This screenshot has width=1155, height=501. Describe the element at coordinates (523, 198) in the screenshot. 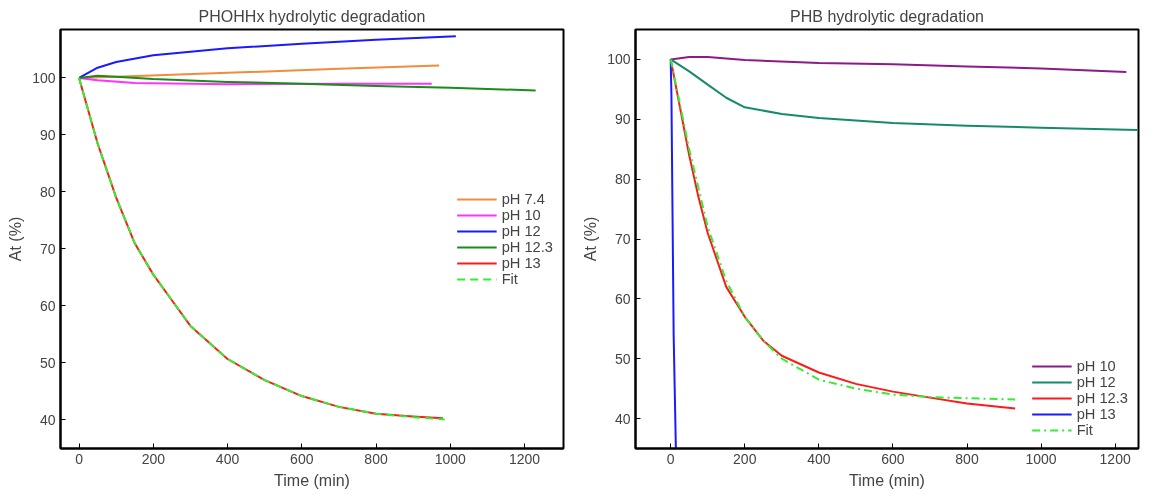

I see `legend-label: pH 7.4` at that location.